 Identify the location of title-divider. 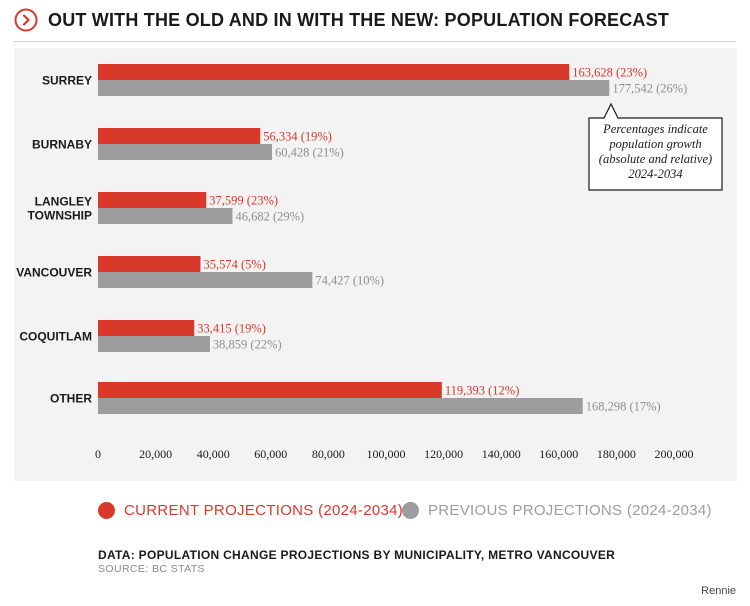
(375, 41).